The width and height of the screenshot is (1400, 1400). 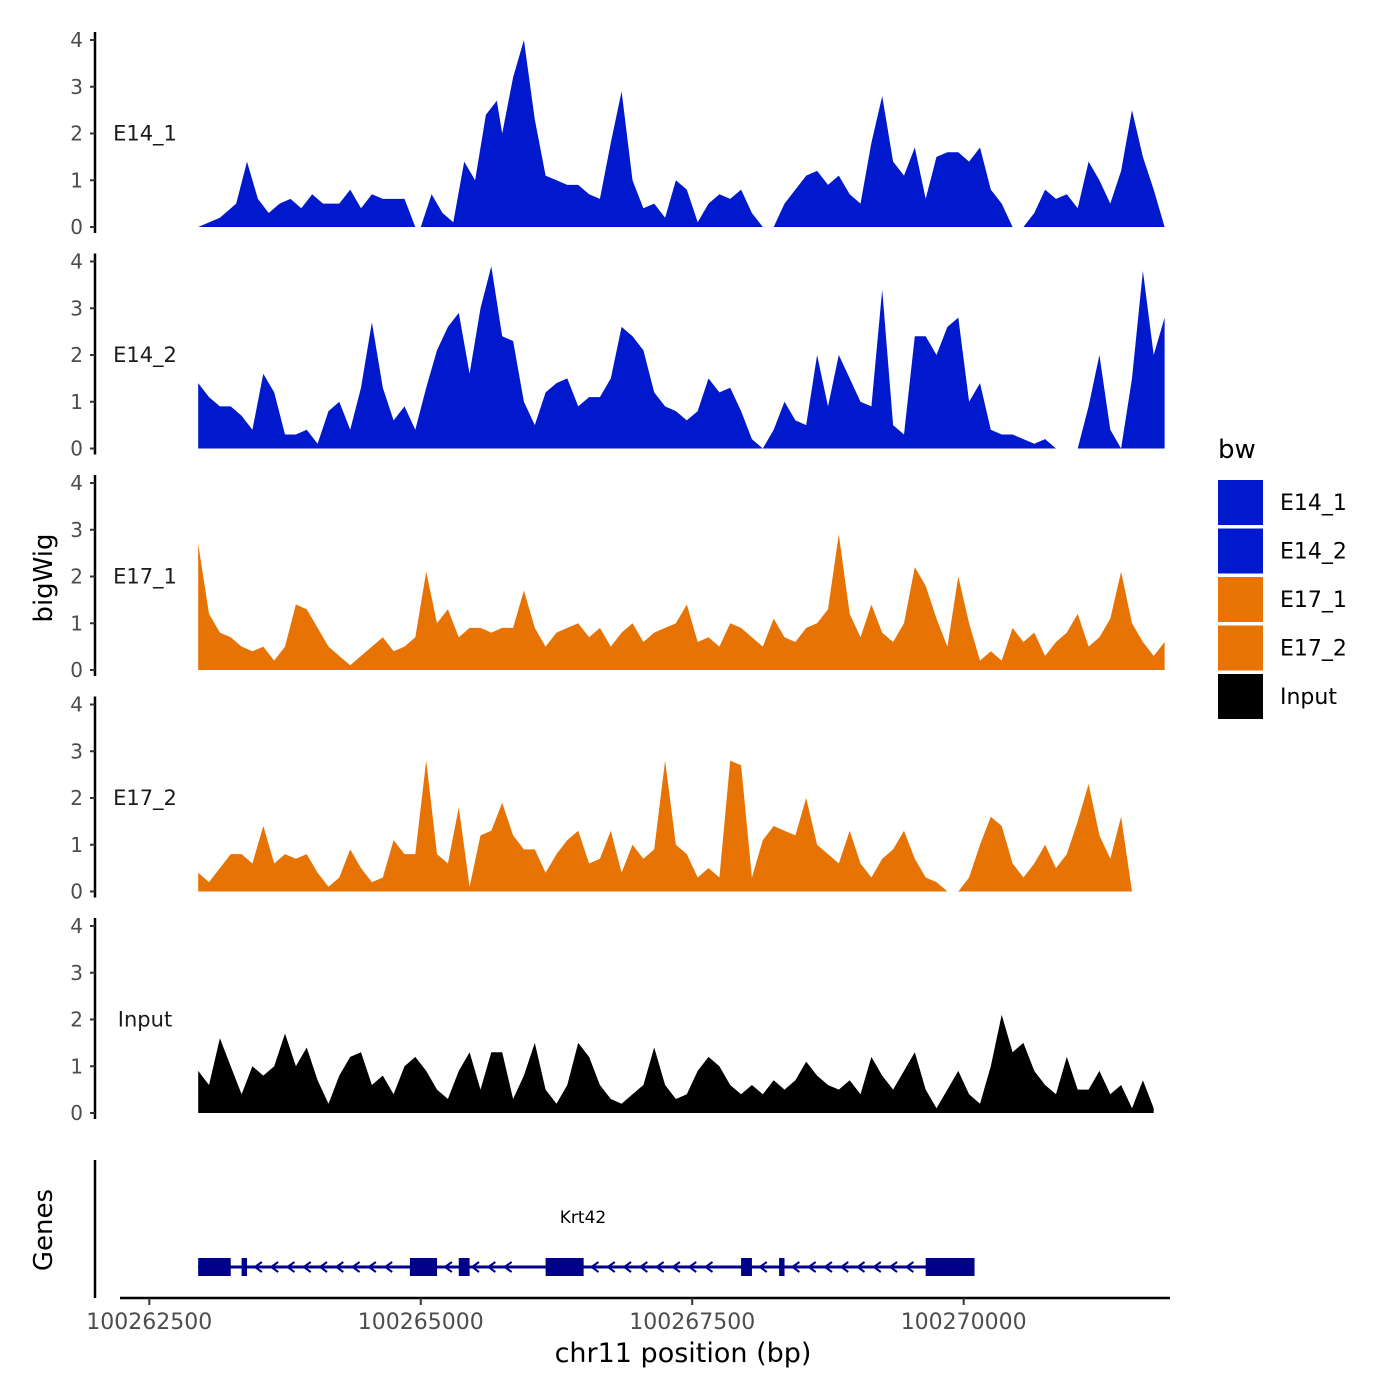 I want to click on legend: bw E14_1 E14_2 E17_1 E17_2 Input, so click(x=1282, y=577).